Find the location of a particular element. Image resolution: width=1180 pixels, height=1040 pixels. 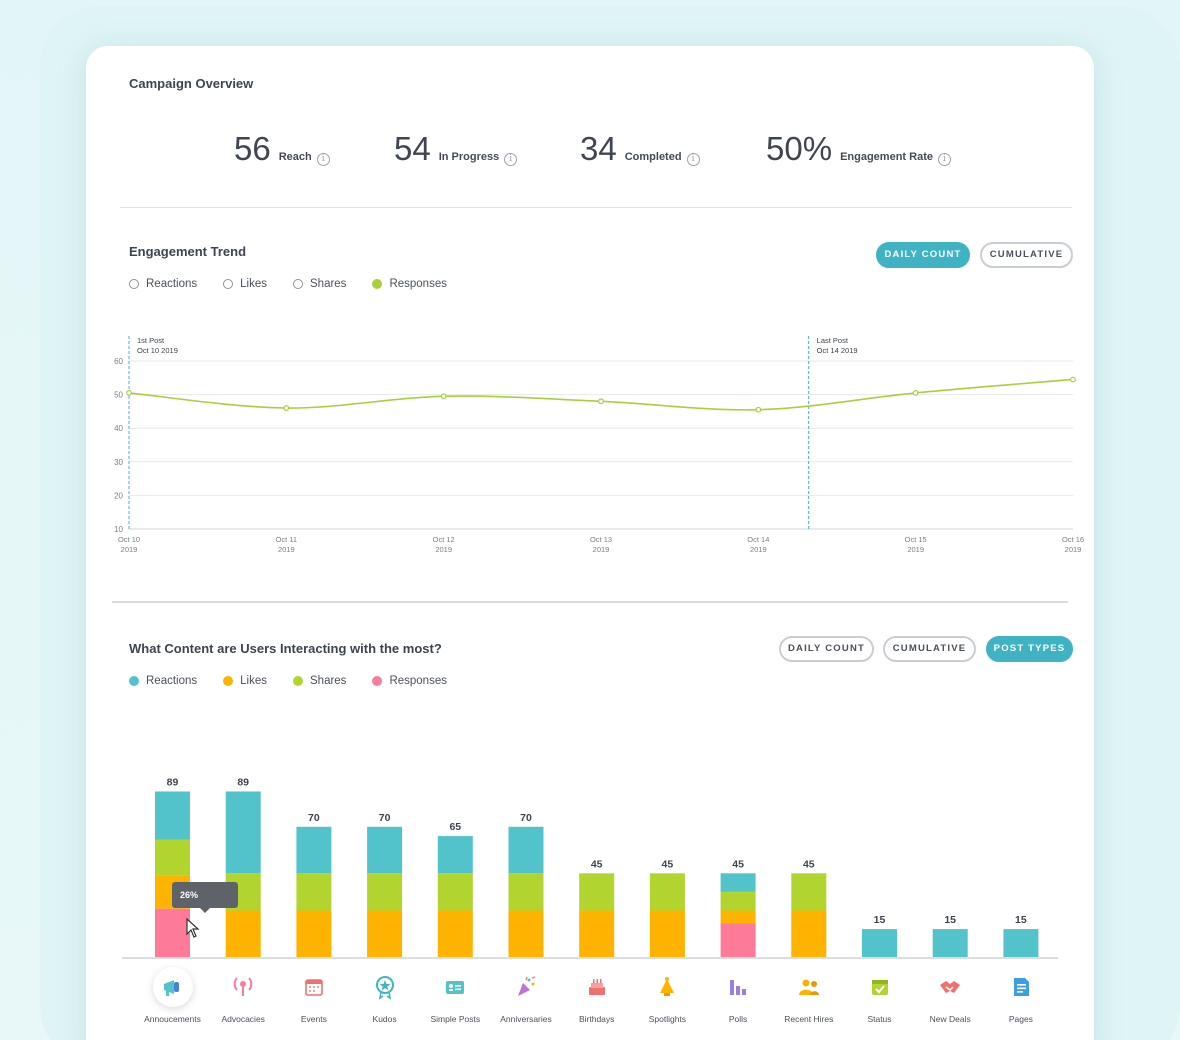

post-type-simple-posts: Simple Posts is located at coordinates (455, 998).